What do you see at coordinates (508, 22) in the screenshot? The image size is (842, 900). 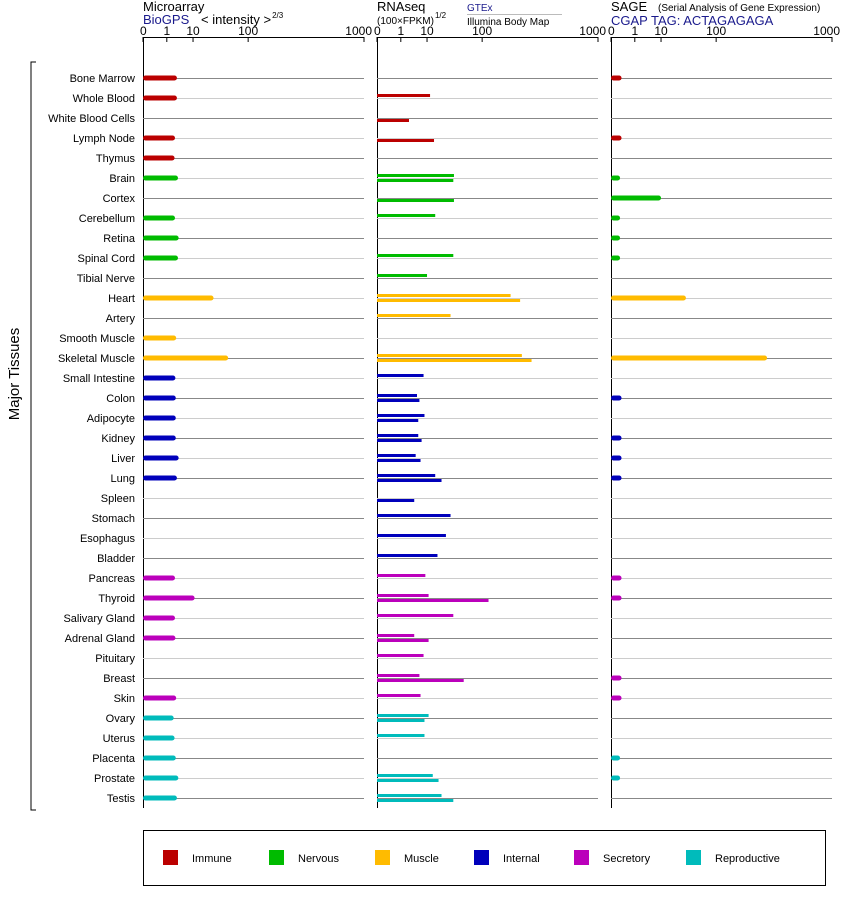 I see `ibm-source-label: Illumina Body Map` at bounding box center [508, 22].